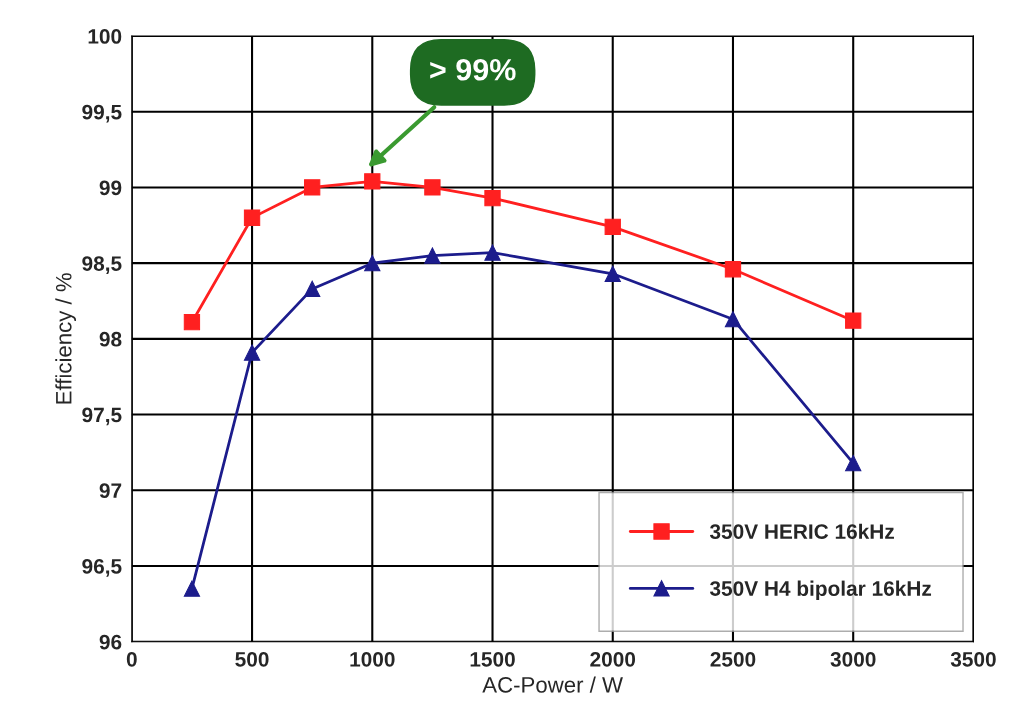 The width and height of the screenshot is (1014, 721). What do you see at coordinates (613, 659) in the screenshot?
I see `x-tick-label: 2000` at bounding box center [613, 659].